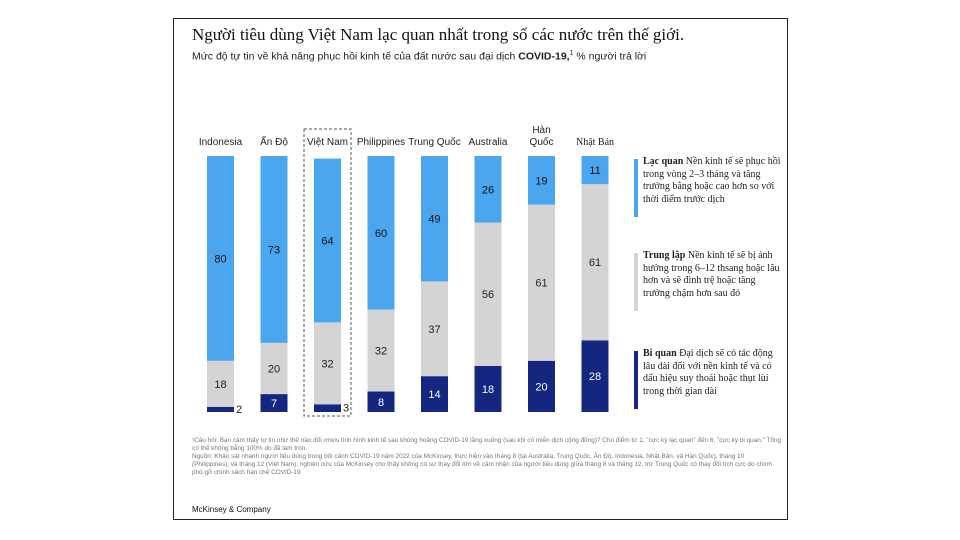  I want to click on data-label: 49, so click(434, 220).